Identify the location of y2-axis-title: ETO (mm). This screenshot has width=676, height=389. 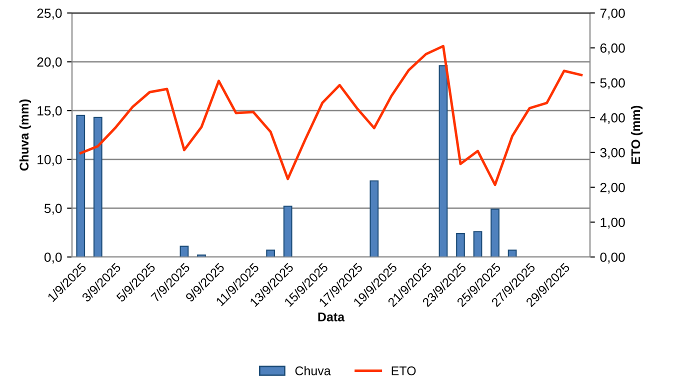
(636, 135).